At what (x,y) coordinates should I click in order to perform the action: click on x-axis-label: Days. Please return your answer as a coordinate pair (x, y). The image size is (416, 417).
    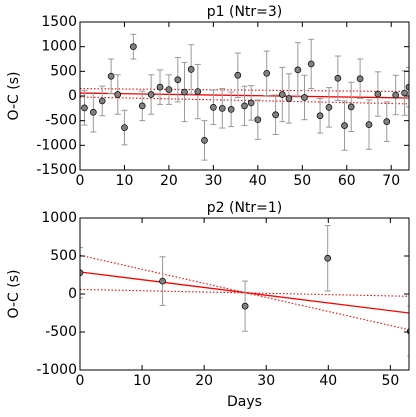
    Looking at the image, I should click on (244, 402).